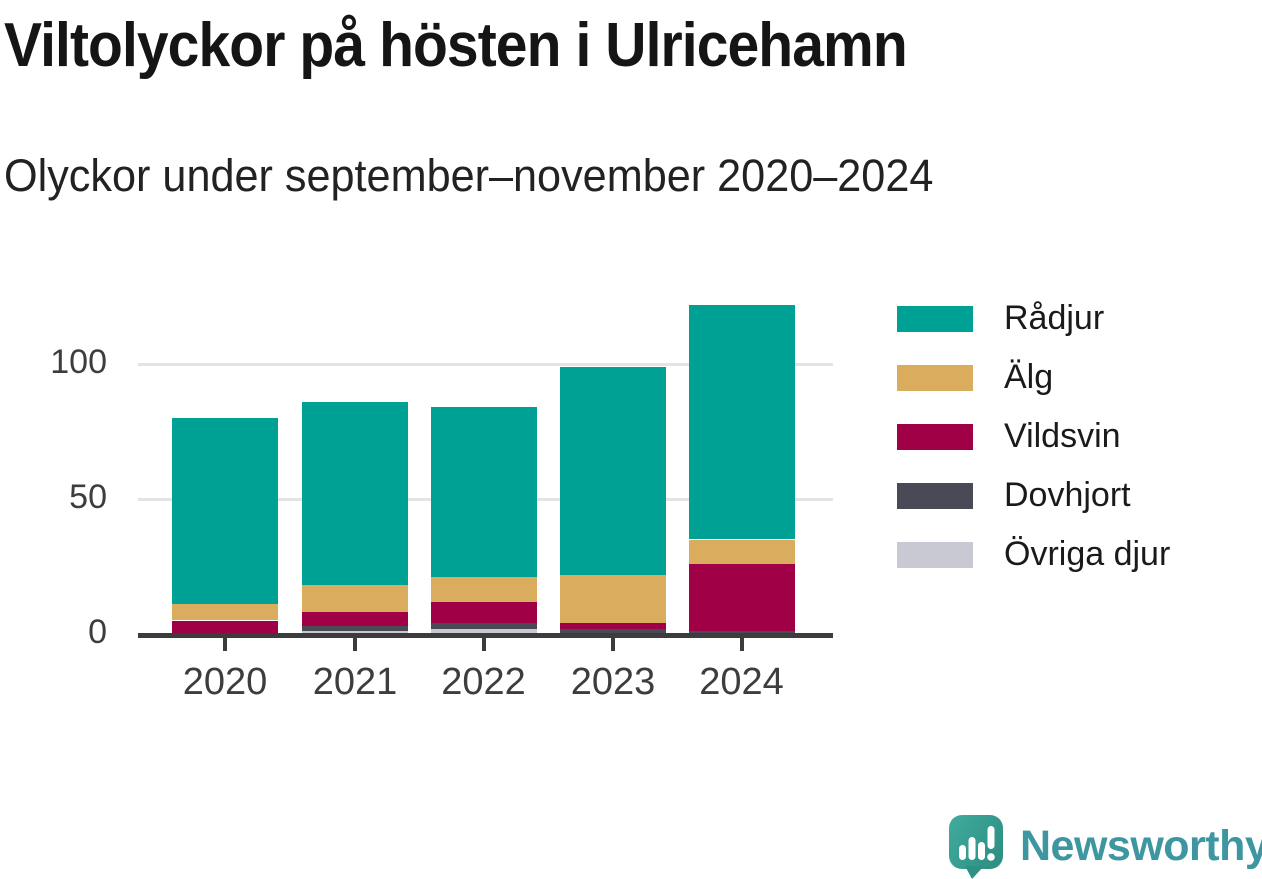 The image size is (1262, 879). What do you see at coordinates (1062, 436) in the screenshot?
I see `legend-label: Vildsvin` at bounding box center [1062, 436].